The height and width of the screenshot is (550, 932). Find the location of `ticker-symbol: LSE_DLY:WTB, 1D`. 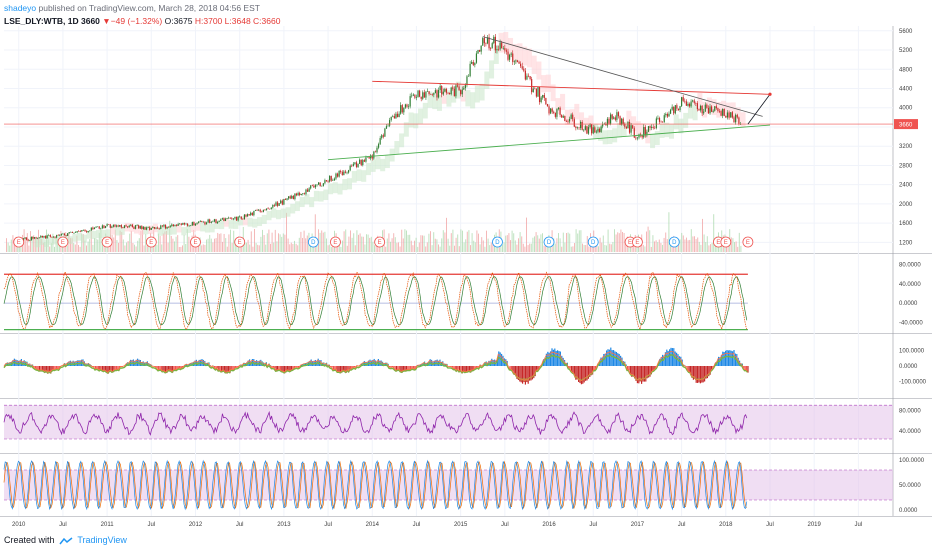

ticker-symbol: LSE_DLY:WTB, 1D is located at coordinates (41, 21).